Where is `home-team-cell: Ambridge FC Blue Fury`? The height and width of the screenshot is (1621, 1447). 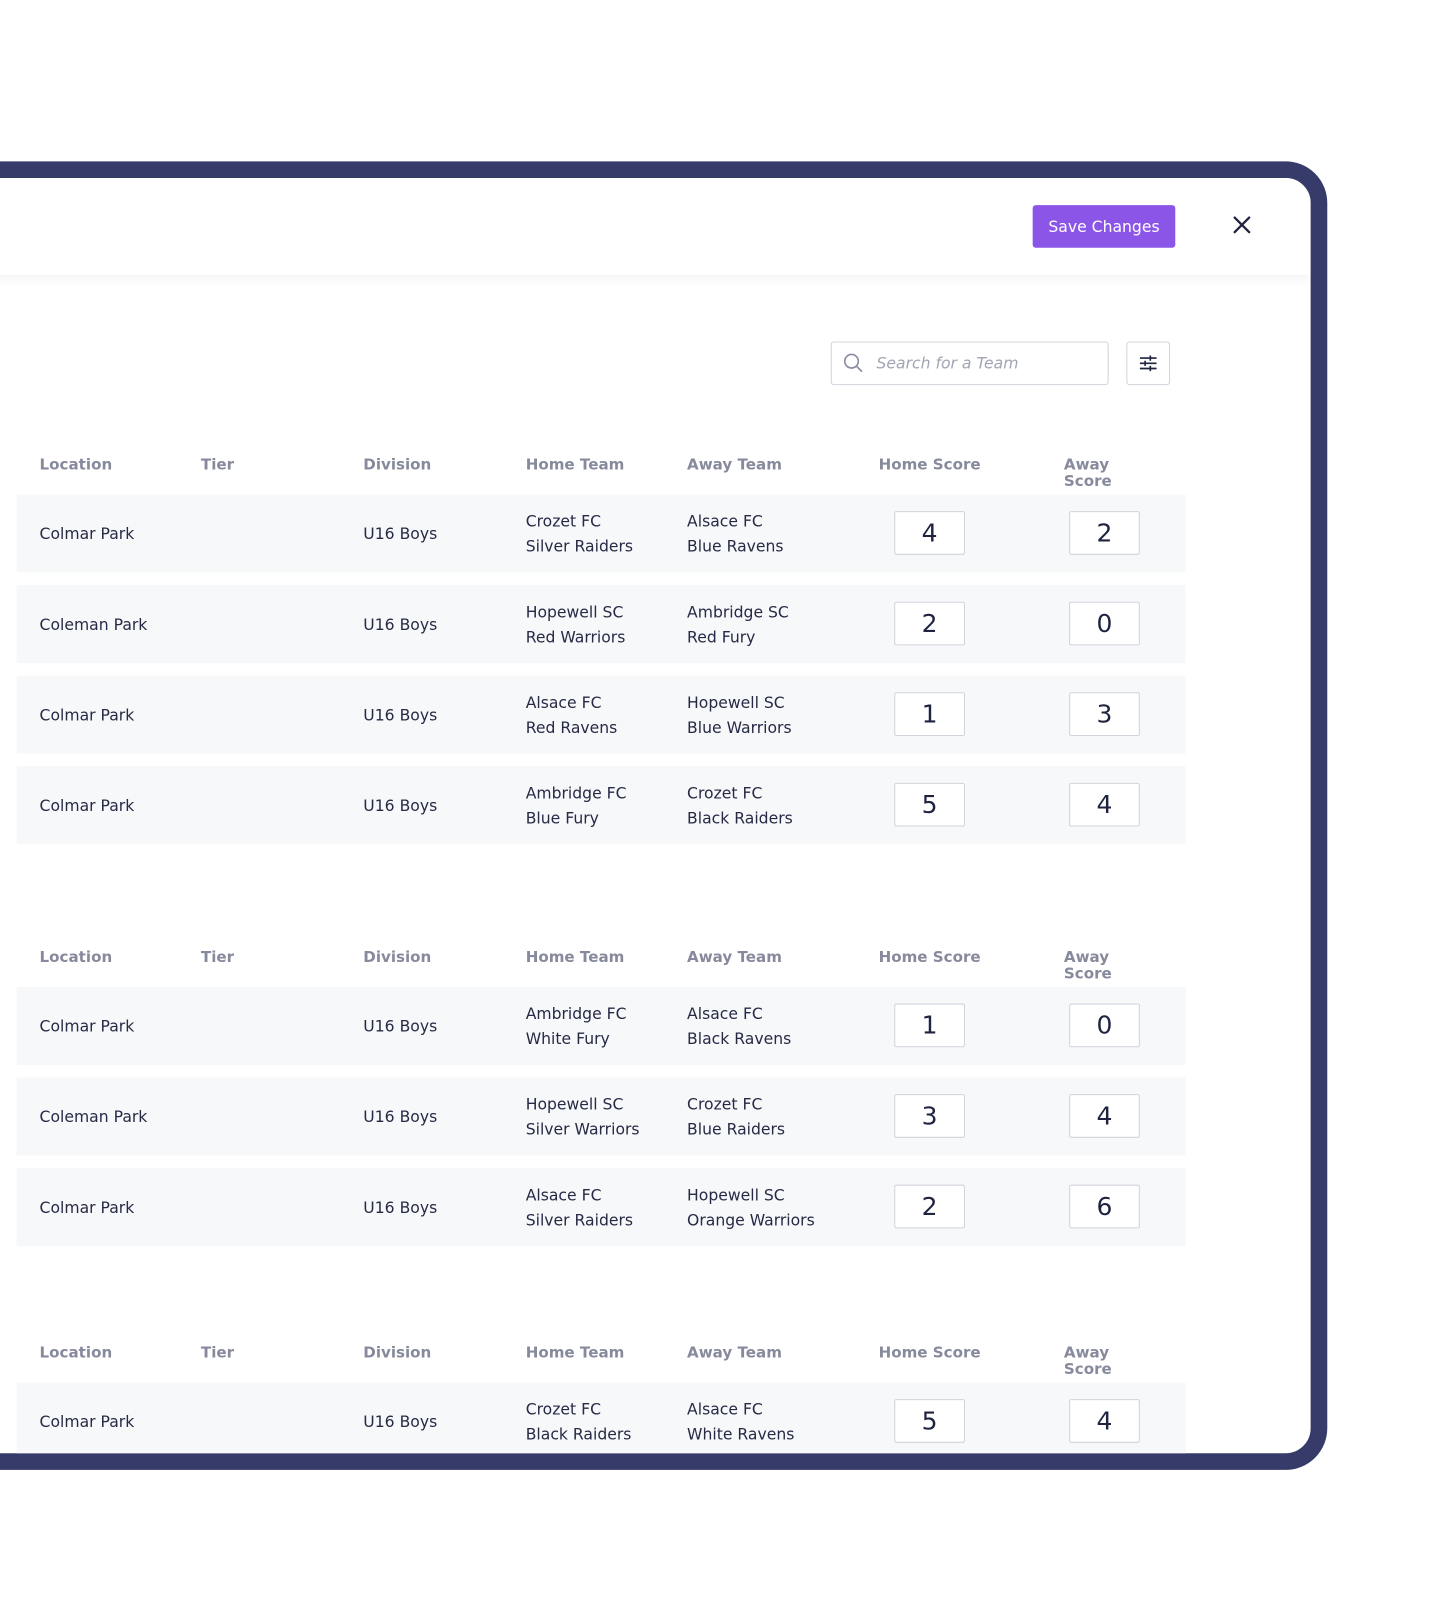
home-team-cell: Ambridge FC Blue Fury is located at coordinates (576, 805).